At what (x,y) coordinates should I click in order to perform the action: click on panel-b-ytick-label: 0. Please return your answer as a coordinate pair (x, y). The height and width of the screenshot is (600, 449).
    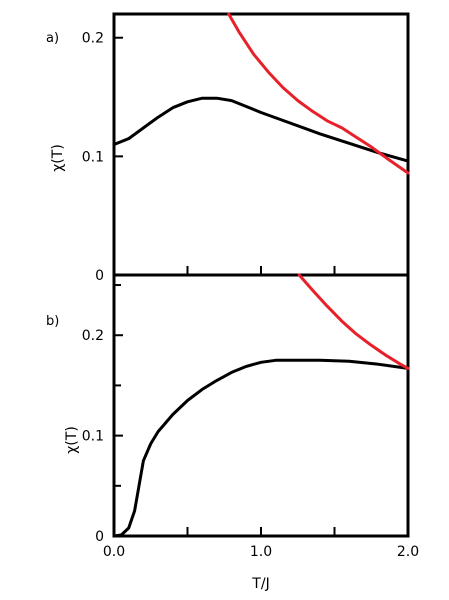
    Looking at the image, I should click on (99, 537).